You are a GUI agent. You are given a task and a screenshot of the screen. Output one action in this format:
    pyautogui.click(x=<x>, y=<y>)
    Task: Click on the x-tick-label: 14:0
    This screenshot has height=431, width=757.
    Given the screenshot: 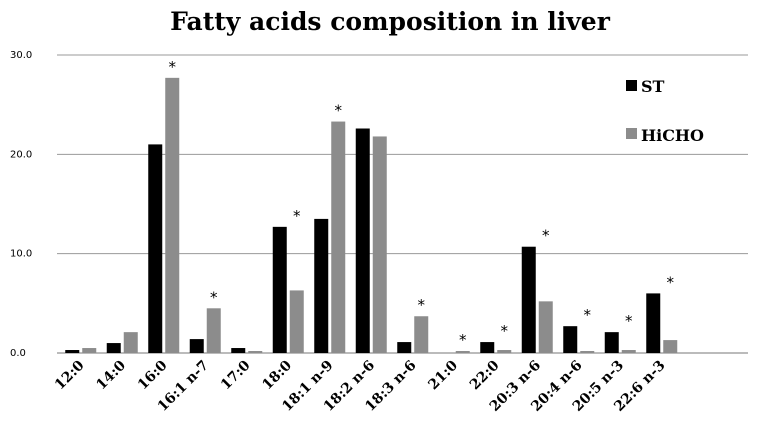 What is the action you would take?
    pyautogui.click(x=111, y=375)
    